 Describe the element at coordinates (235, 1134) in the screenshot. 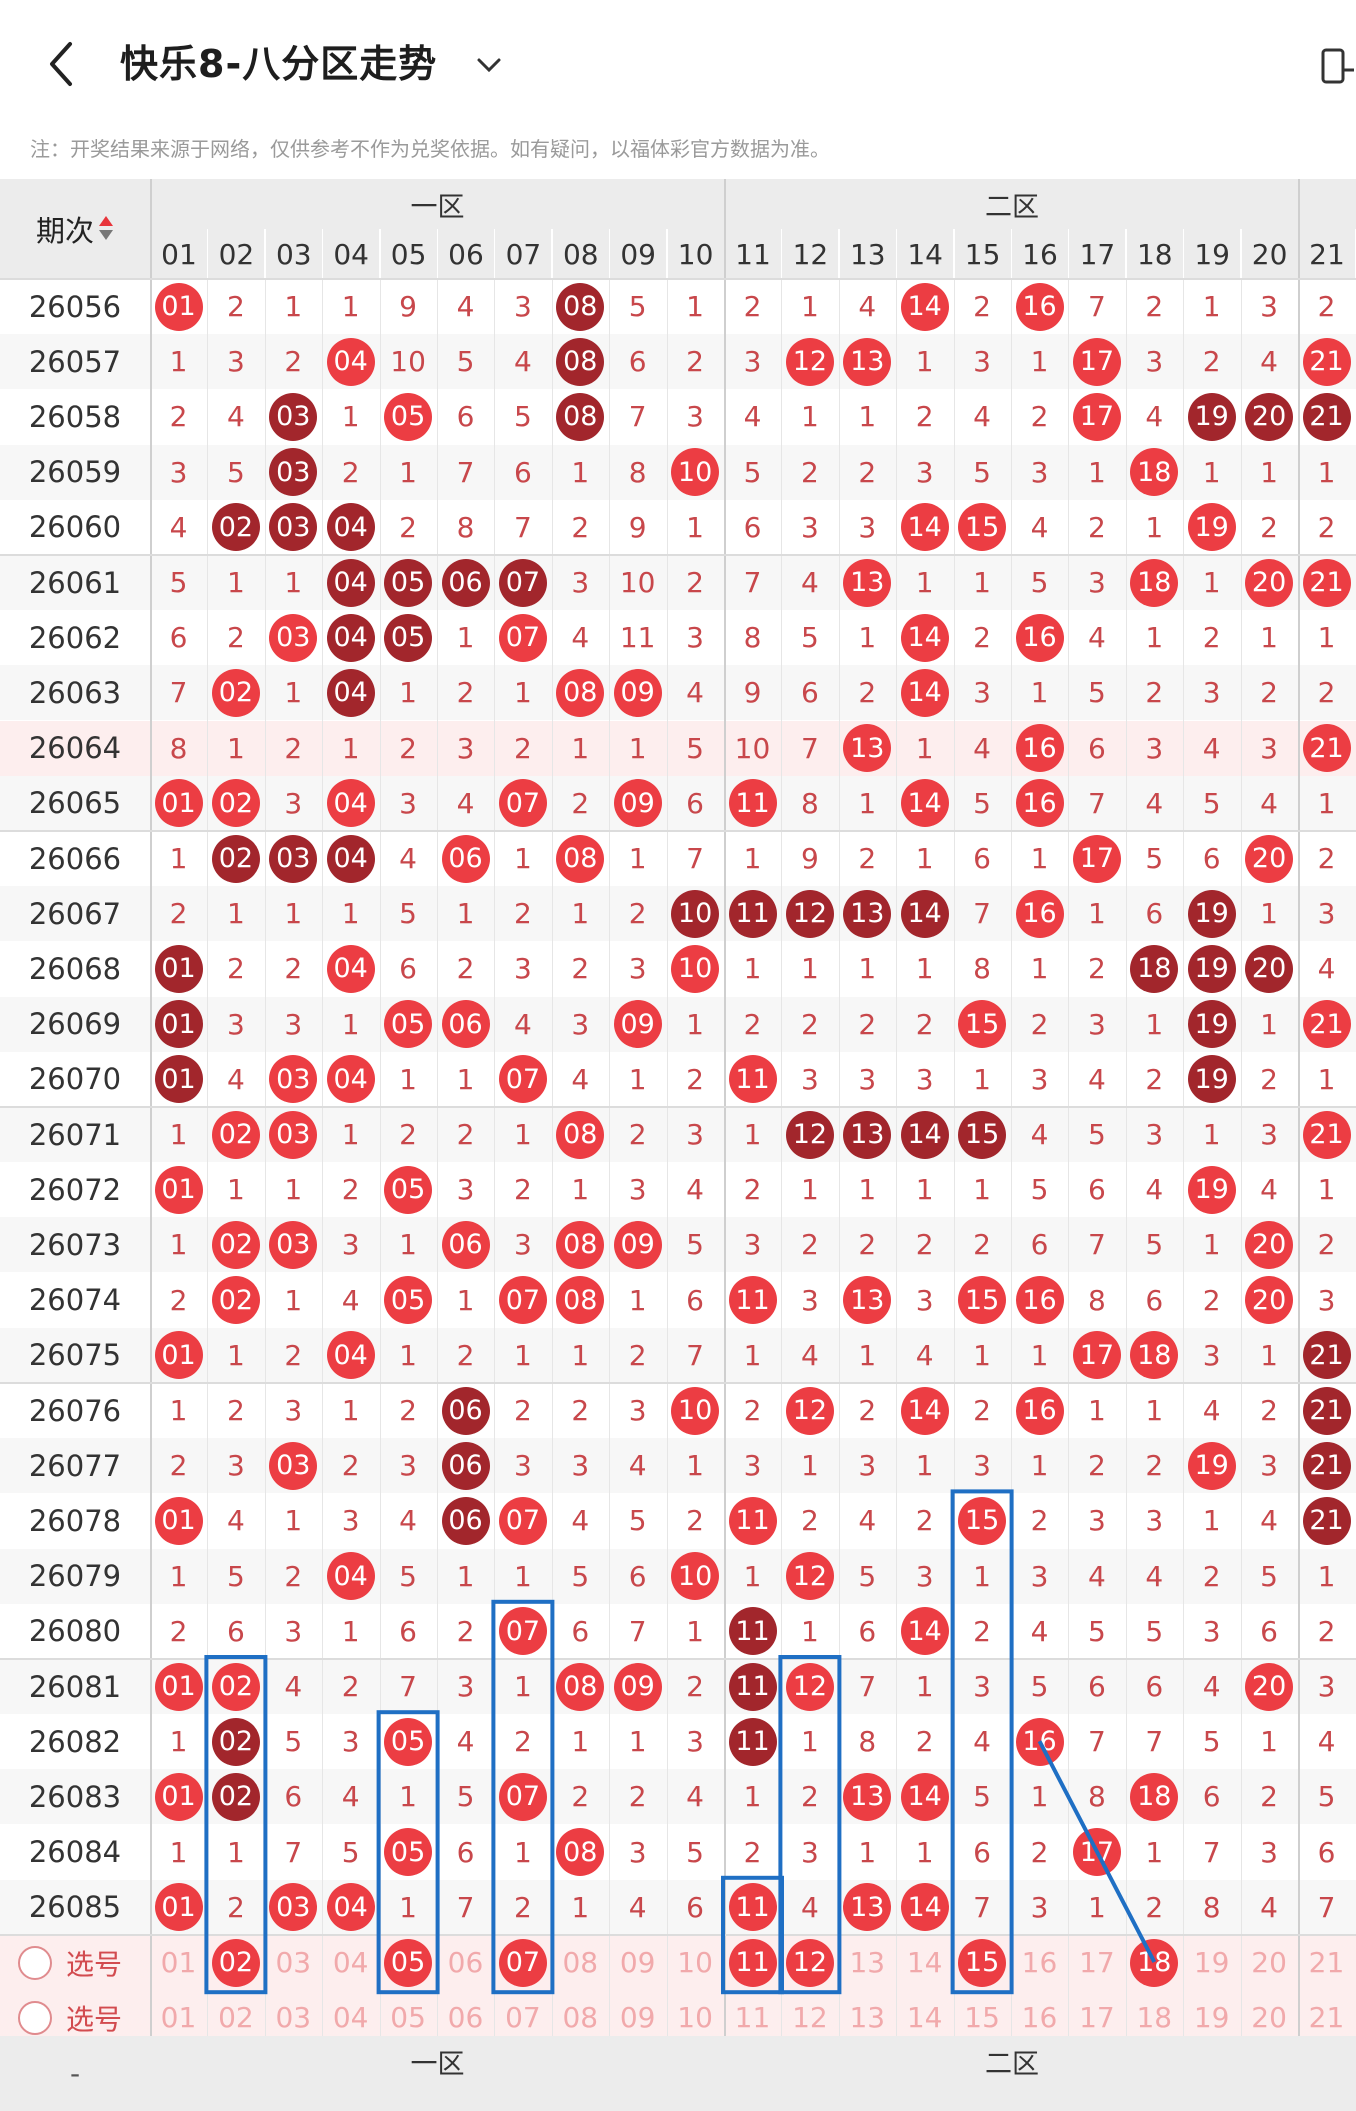

I see `drawn-number-ball: 02` at that location.